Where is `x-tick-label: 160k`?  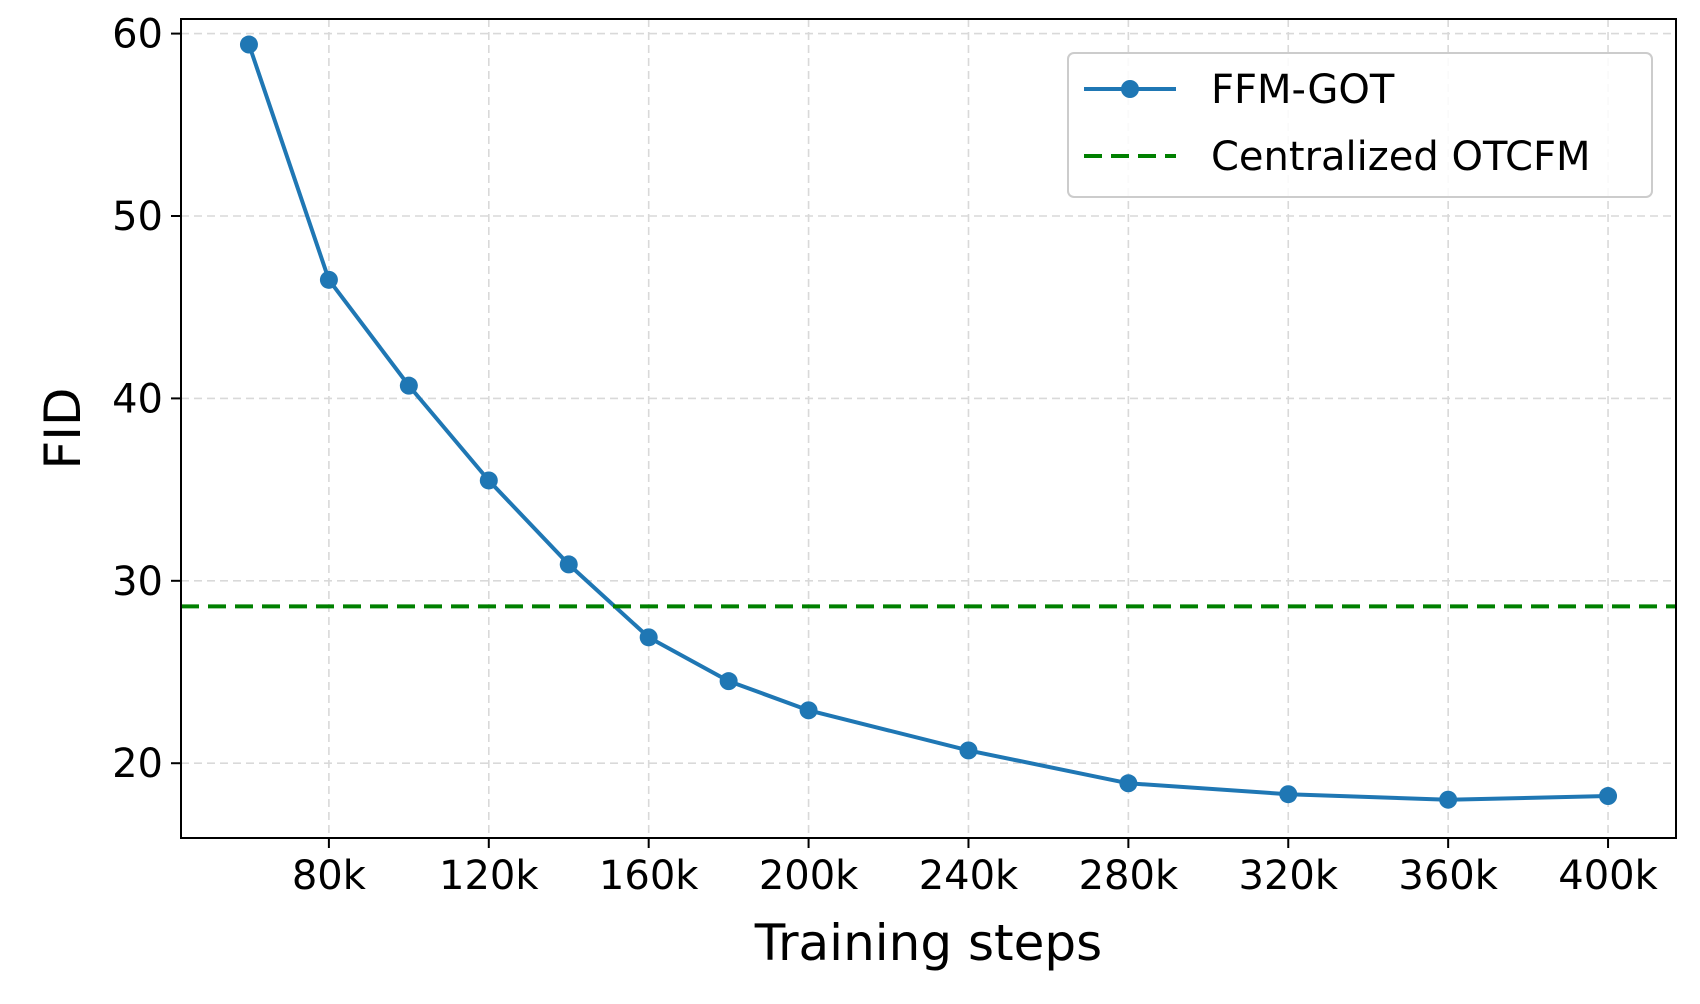
x-tick-label: 160k is located at coordinates (649, 876).